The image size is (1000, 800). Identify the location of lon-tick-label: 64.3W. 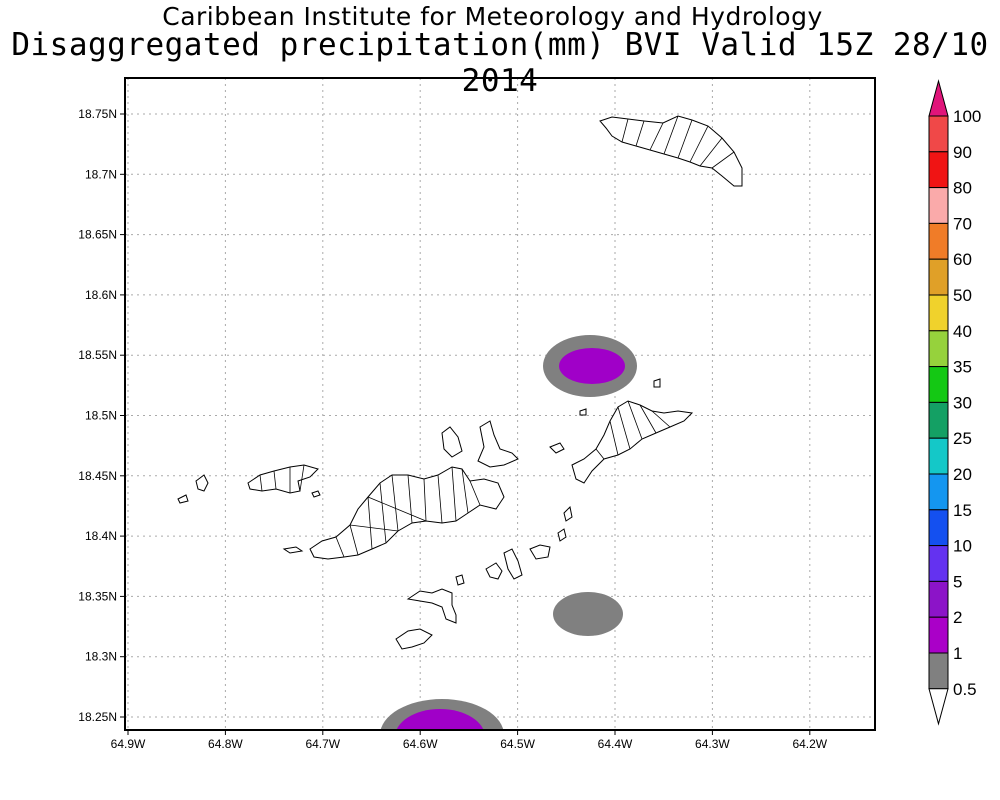
(712, 744).